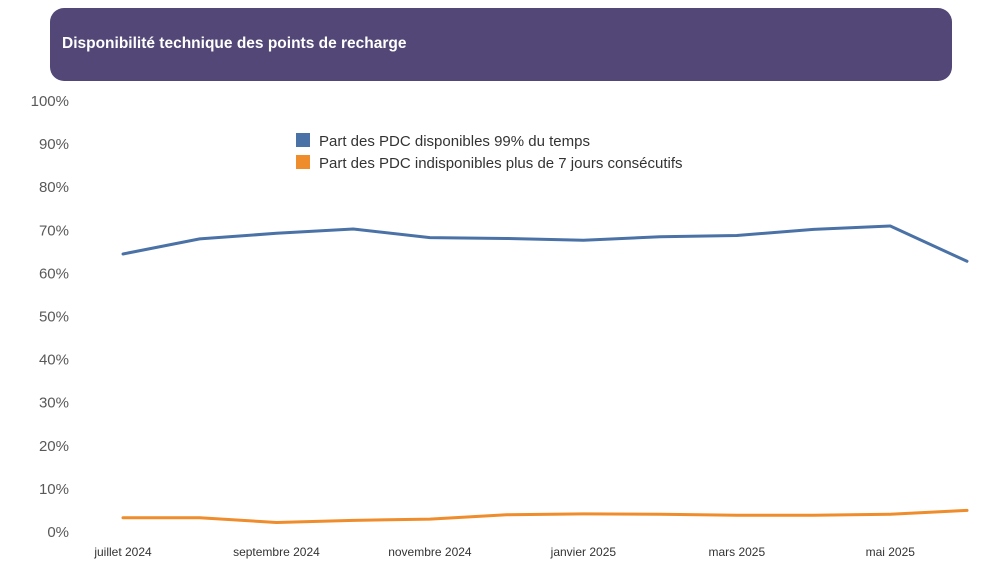 Image resolution: width=1000 pixels, height=563 pixels. What do you see at coordinates (50, 101) in the screenshot?
I see `y-tick-label: 100%` at bounding box center [50, 101].